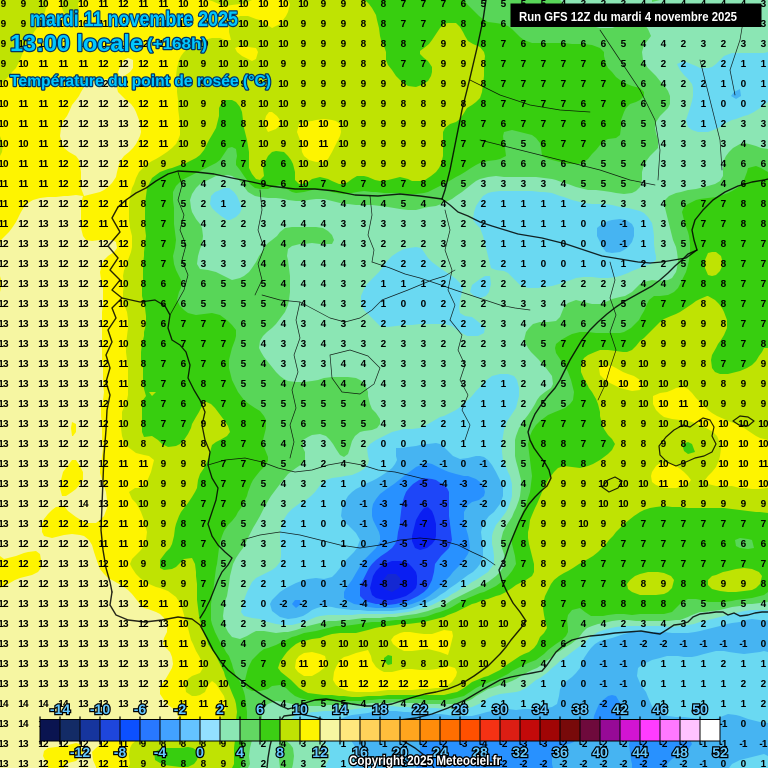  I want to click on svg-text: -4, so click(403, 504).